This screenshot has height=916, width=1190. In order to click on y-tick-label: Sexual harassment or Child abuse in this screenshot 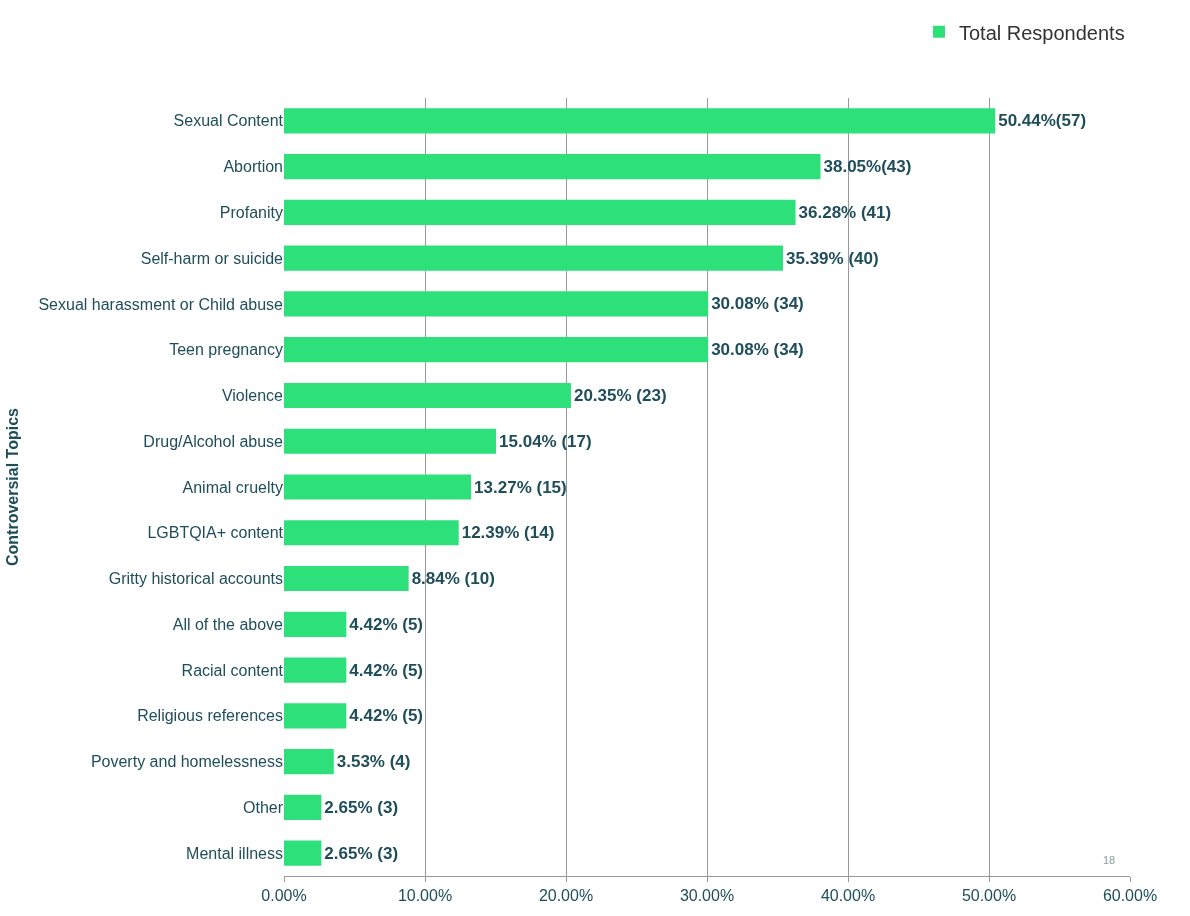, I will do `click(161, 304)`.